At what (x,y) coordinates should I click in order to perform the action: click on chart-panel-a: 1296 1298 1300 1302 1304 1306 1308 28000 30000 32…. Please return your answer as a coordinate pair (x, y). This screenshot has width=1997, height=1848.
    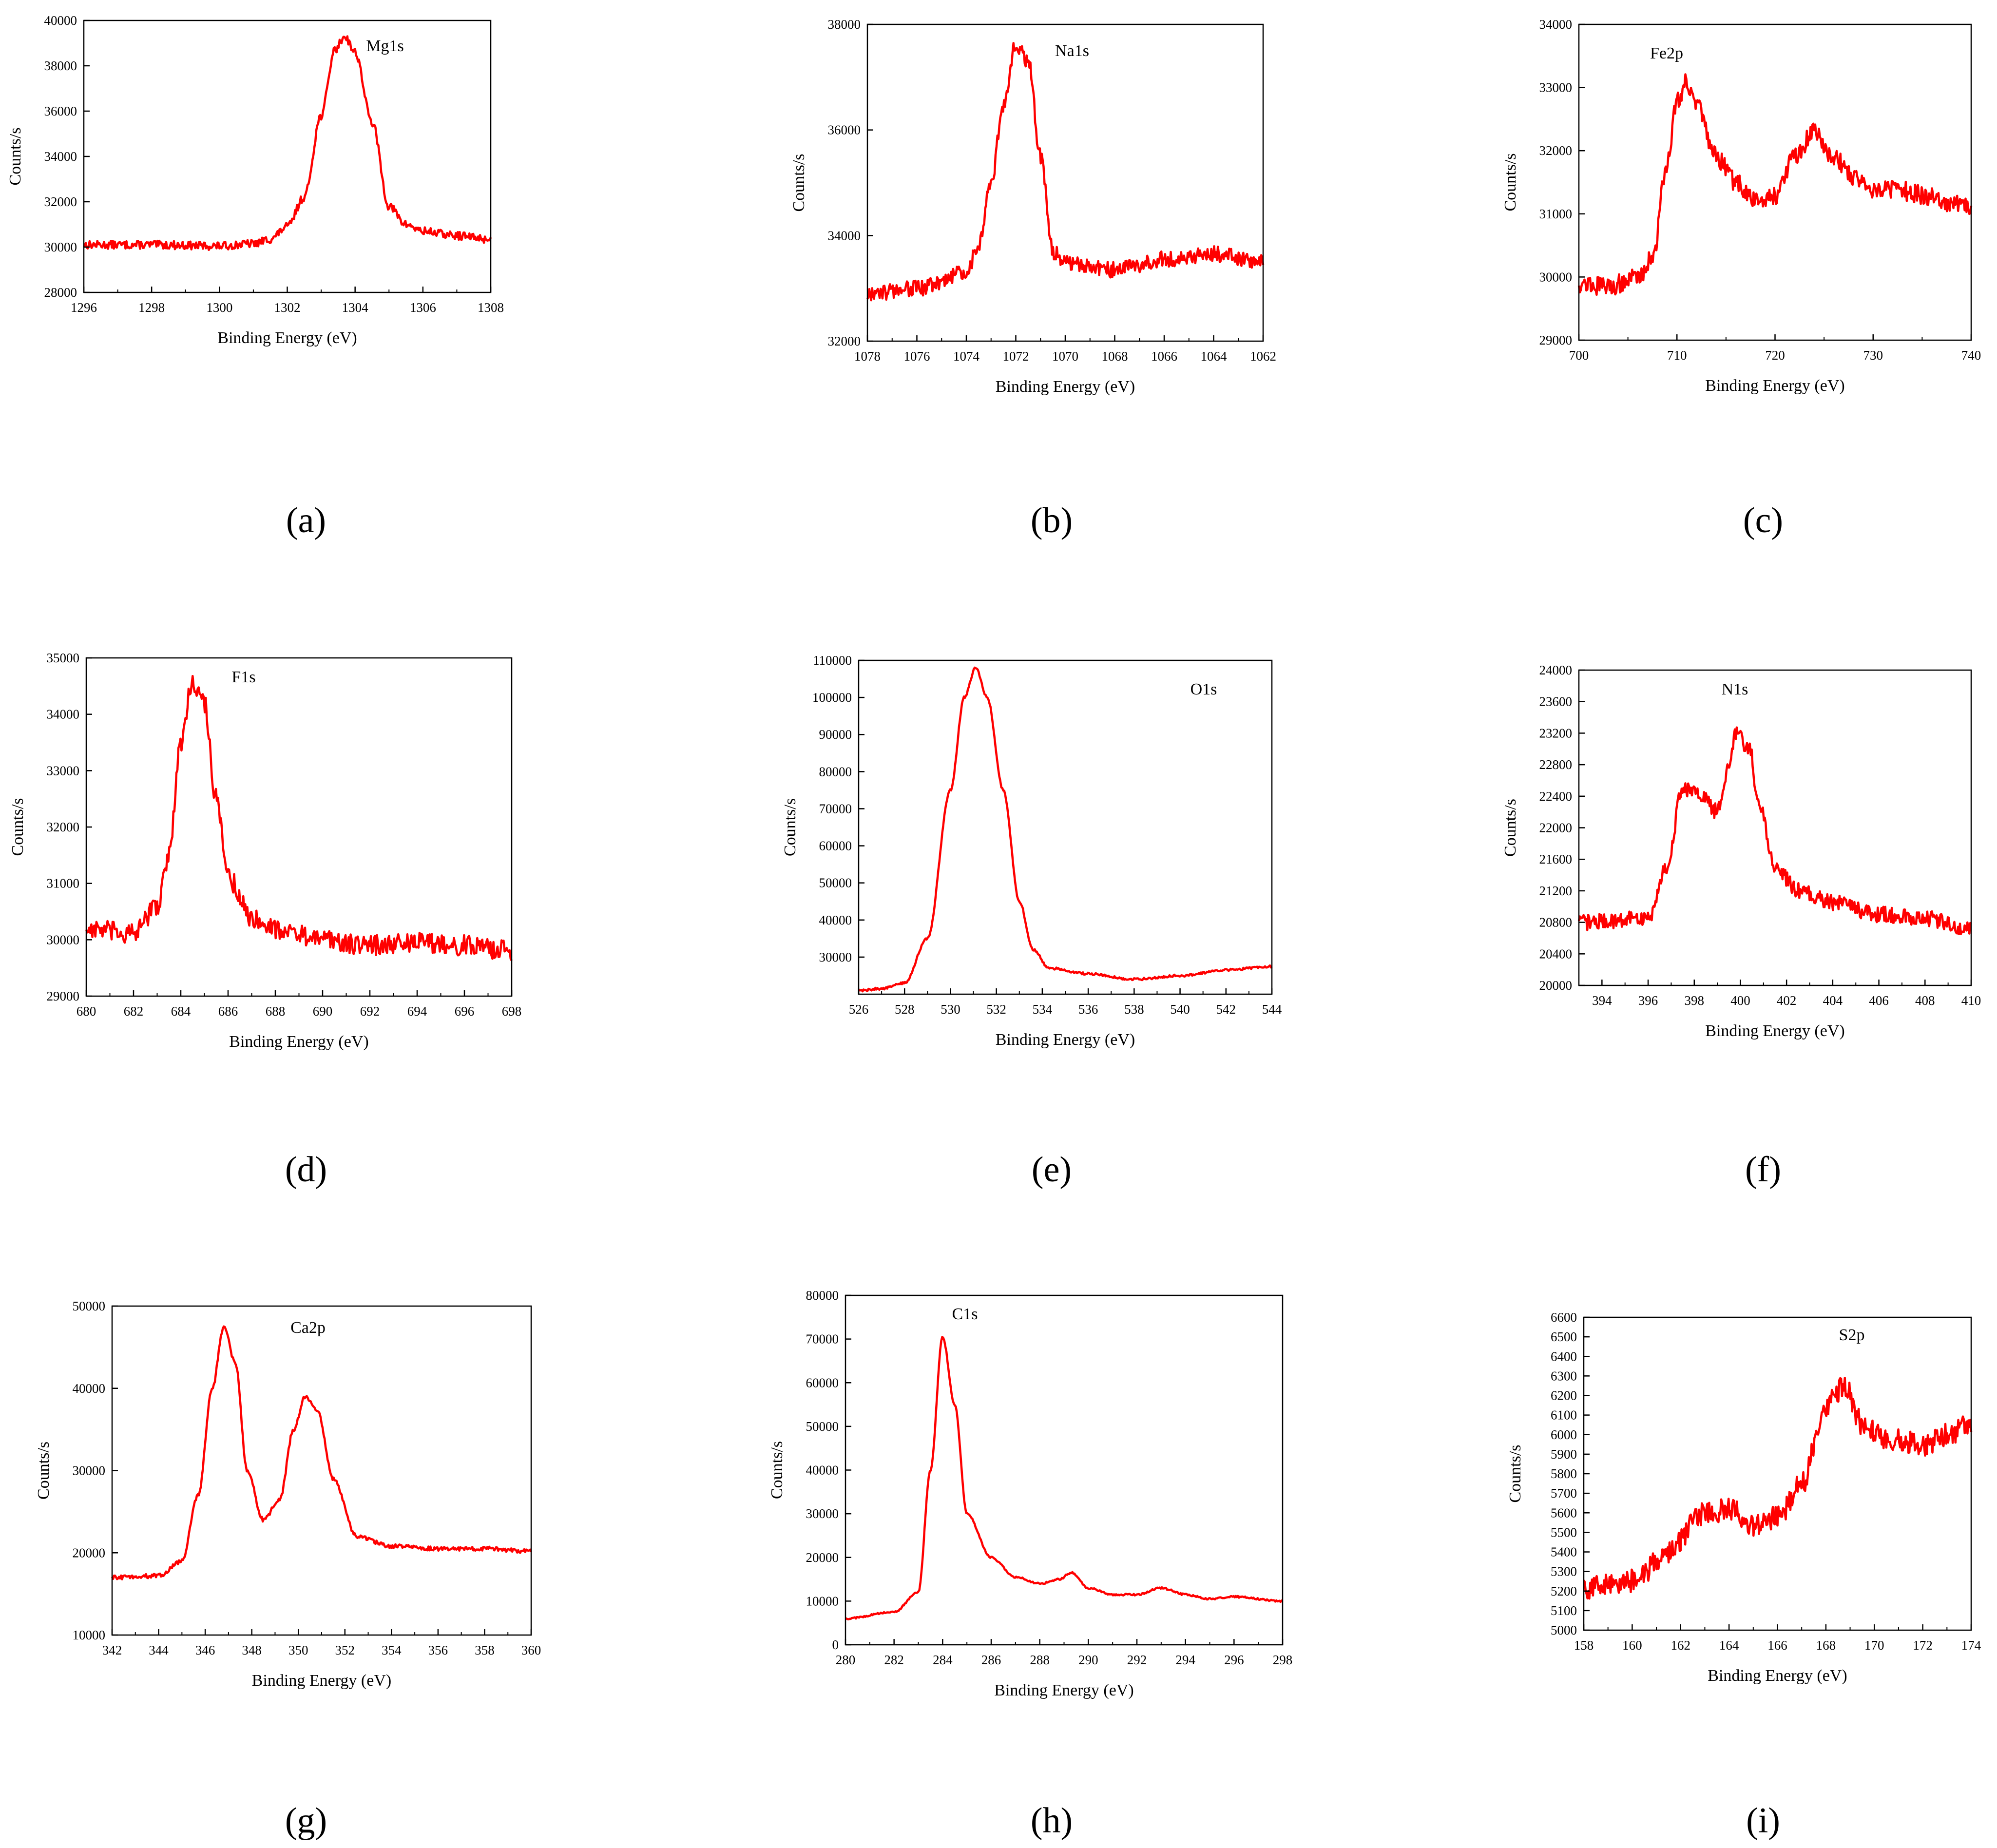
    Looking at the image, I should click on (255, 276).